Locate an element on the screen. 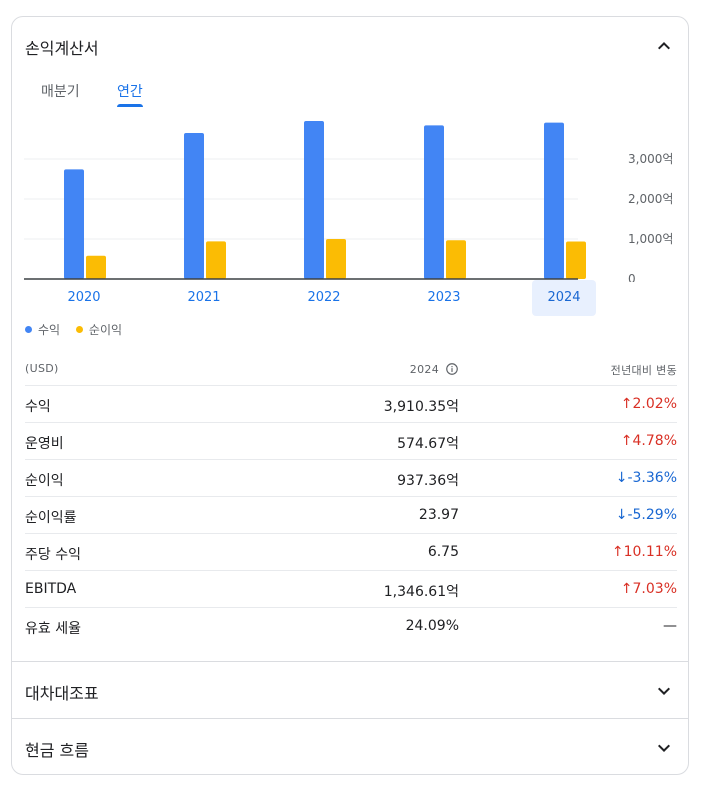 This screenshot has height=786, width=702. row-change-value: 10.11% is located at coordinates (650, 552).